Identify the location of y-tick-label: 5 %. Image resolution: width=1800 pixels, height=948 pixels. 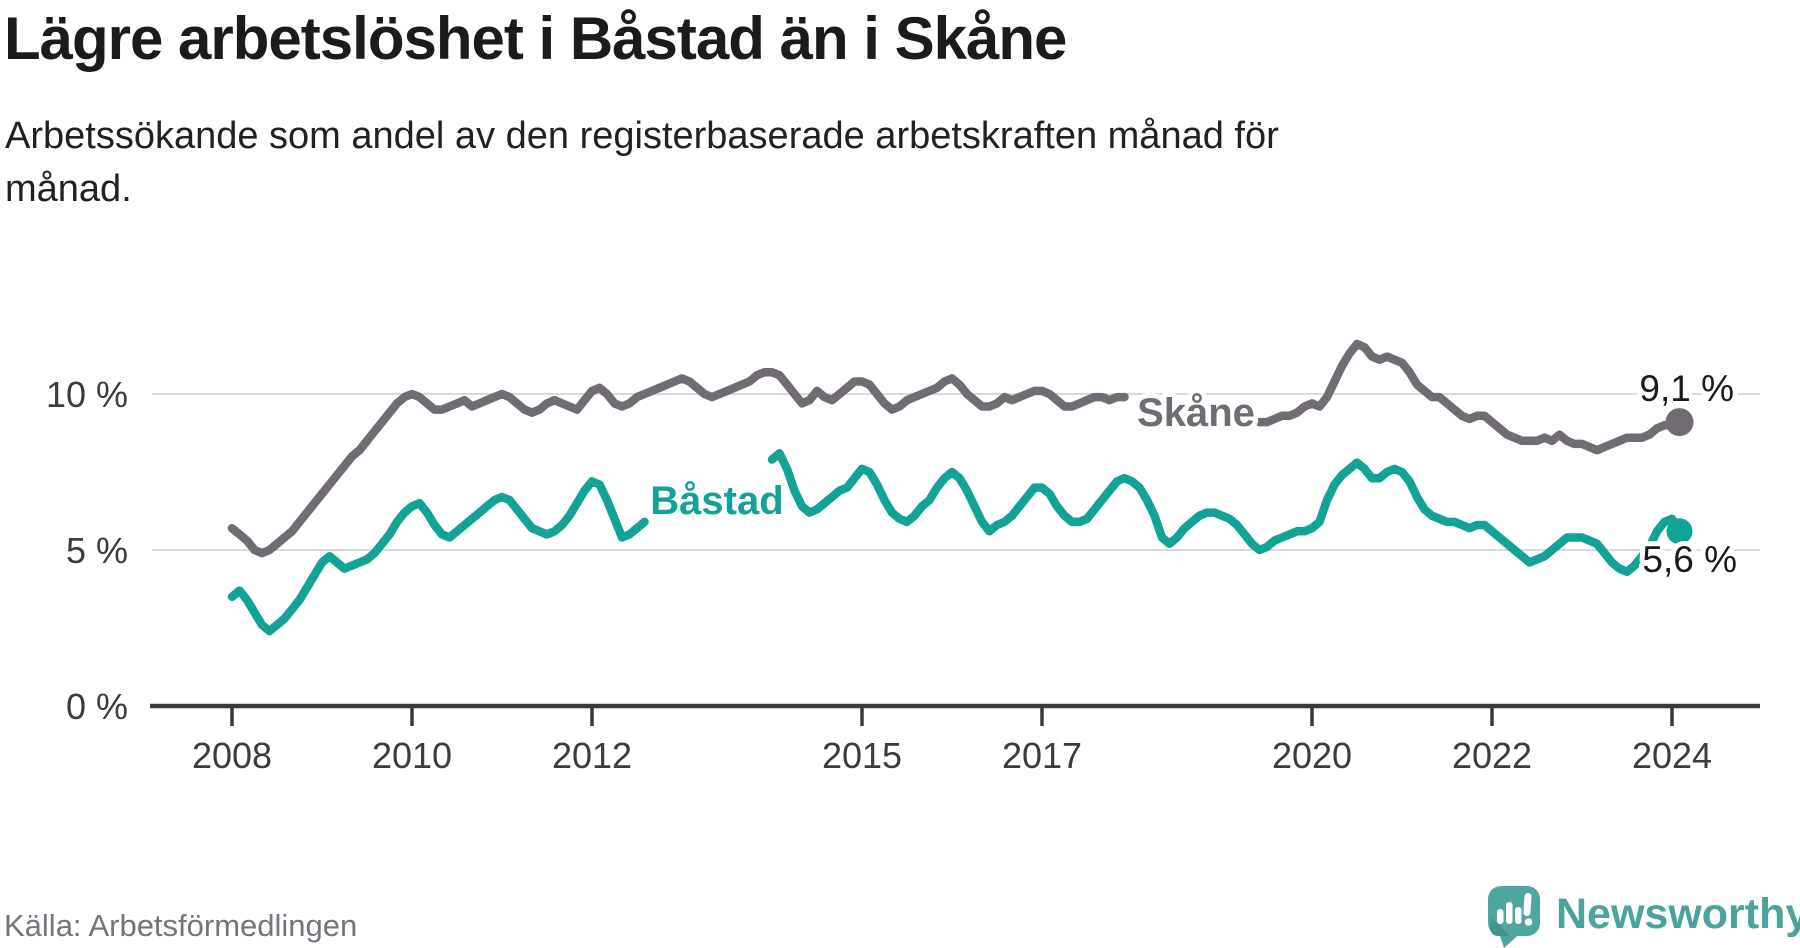
(97, 550).